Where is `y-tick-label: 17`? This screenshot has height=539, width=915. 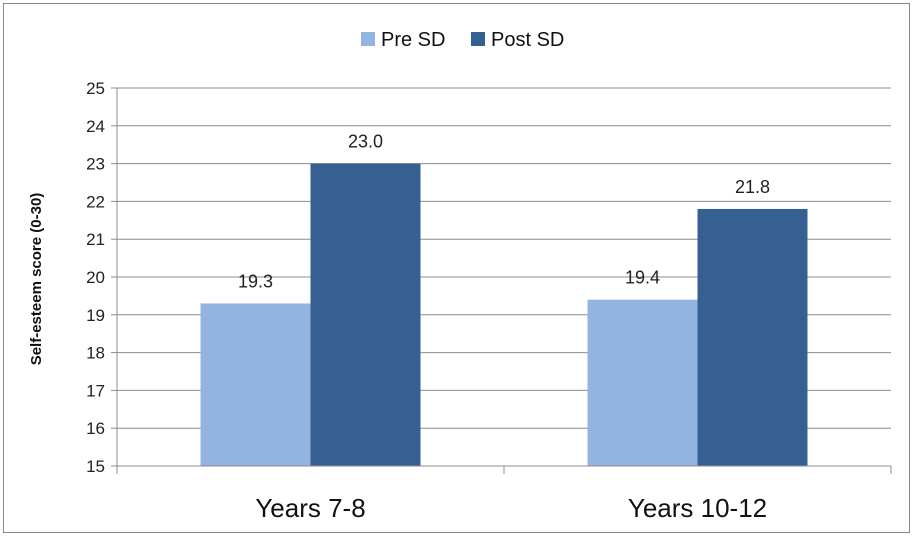 y-tick-label: 17 is located at coordinates (95, 390).